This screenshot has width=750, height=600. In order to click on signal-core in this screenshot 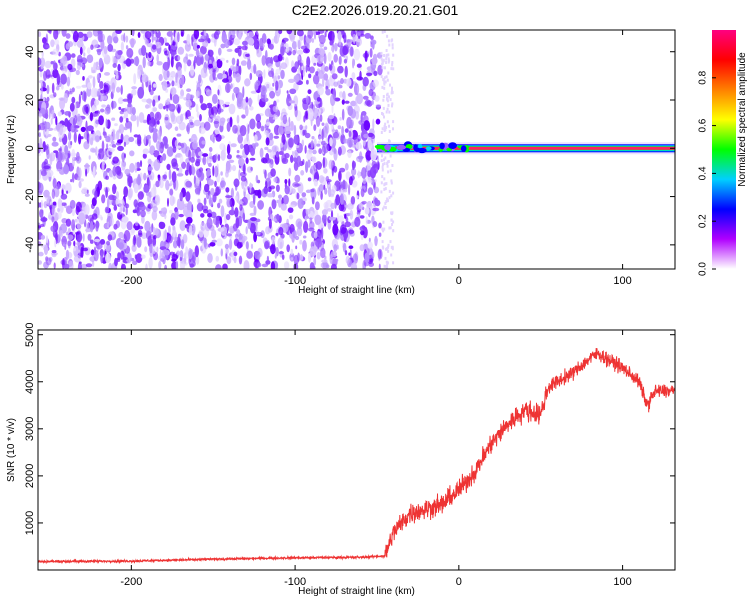, I will do `click(525, 148)`.